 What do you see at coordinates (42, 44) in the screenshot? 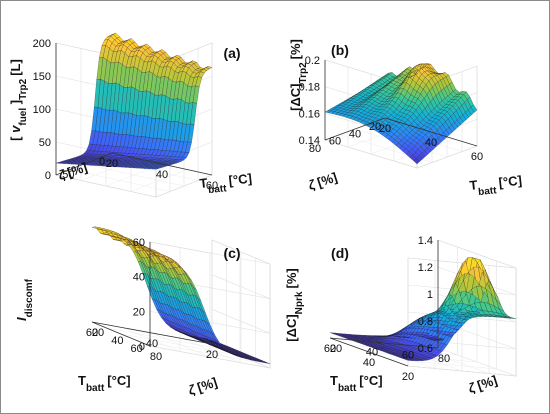
I see `z-tick-label: 200` at bounding box center [42, 44].